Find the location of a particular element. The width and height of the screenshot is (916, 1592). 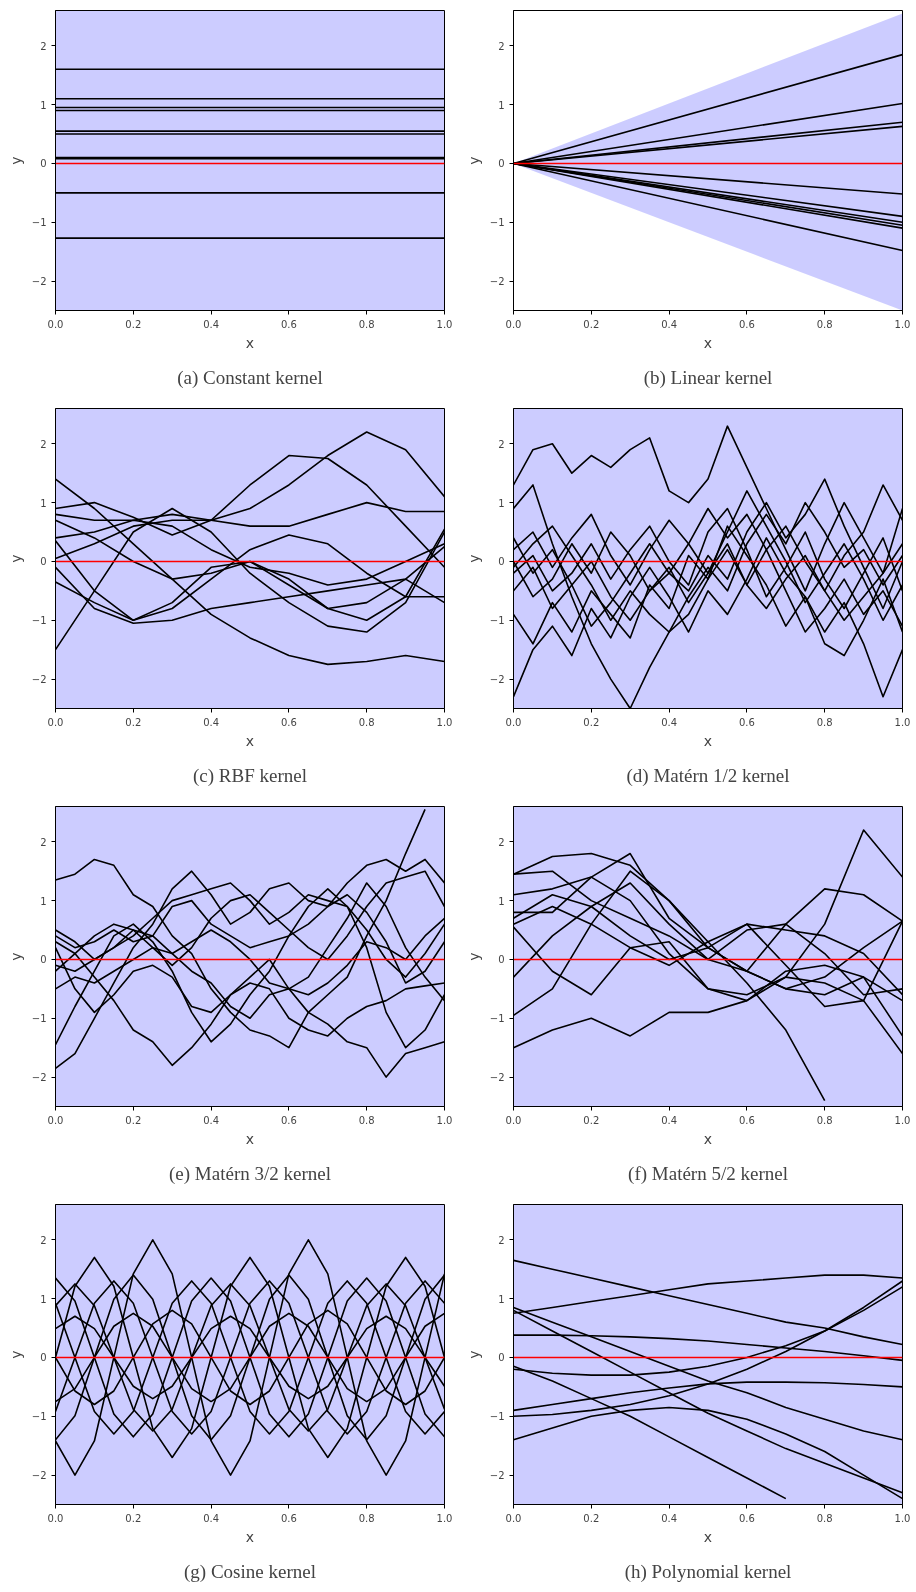

text: (g) Cosine kernel is located at coordinates (250, 1571).